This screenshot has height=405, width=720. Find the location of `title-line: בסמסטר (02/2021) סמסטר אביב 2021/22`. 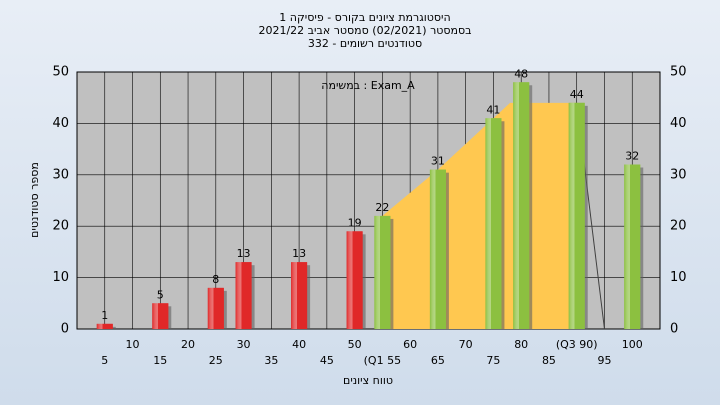

title-line: בסמסטר (02/2021) סמסטר אביב 2021/22 is located at coordinates (364, 30).